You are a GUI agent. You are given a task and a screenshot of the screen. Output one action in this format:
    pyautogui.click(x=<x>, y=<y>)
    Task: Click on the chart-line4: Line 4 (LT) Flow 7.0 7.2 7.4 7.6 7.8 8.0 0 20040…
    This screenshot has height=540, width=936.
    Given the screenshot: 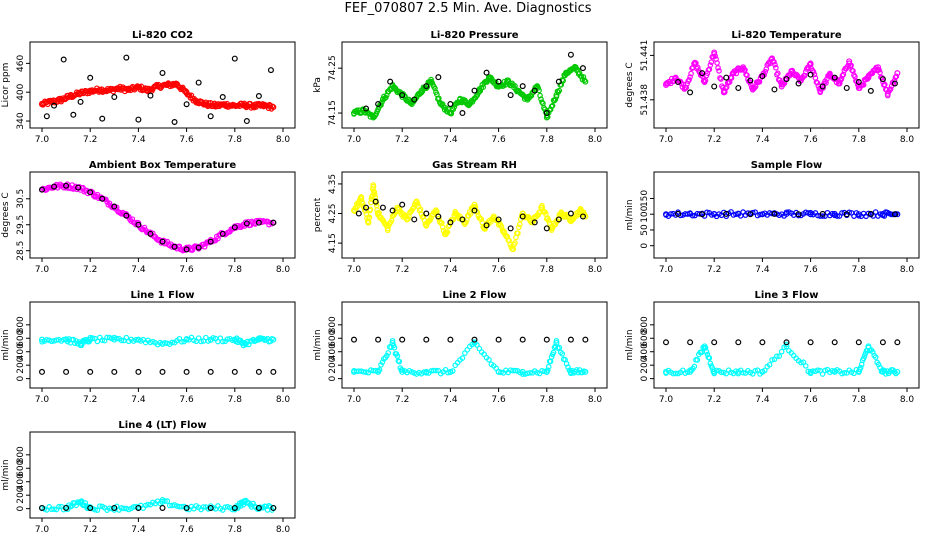 What is the action you would take?
    pyautogui.click(x=148, y=477)
    